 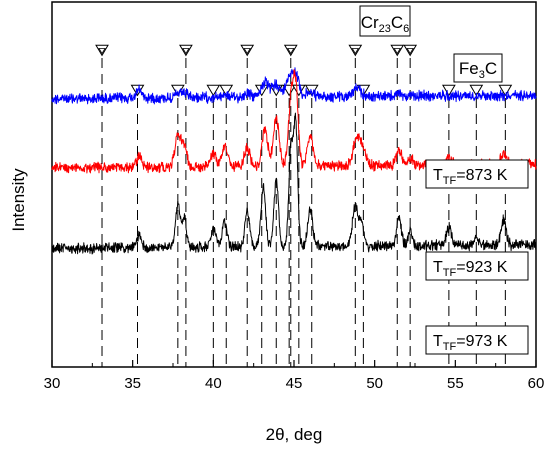 What do you see at coordinates (18, 200) in the screenshot?
I see `y-axis-title: Intensity` at bounding box center [18, 200].